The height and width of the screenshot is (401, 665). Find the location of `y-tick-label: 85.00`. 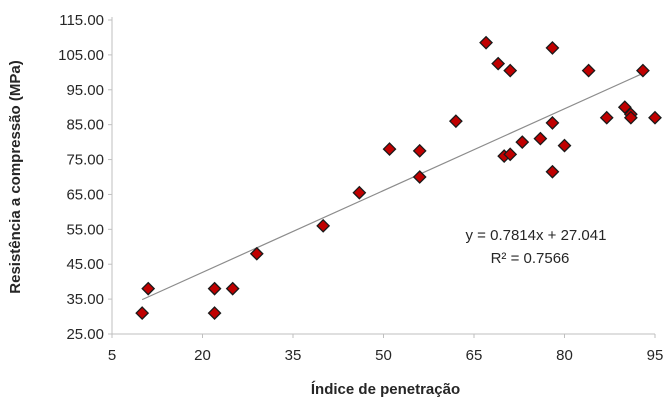

y-tick-label: 85.00 is located at coordinates (85, 125).